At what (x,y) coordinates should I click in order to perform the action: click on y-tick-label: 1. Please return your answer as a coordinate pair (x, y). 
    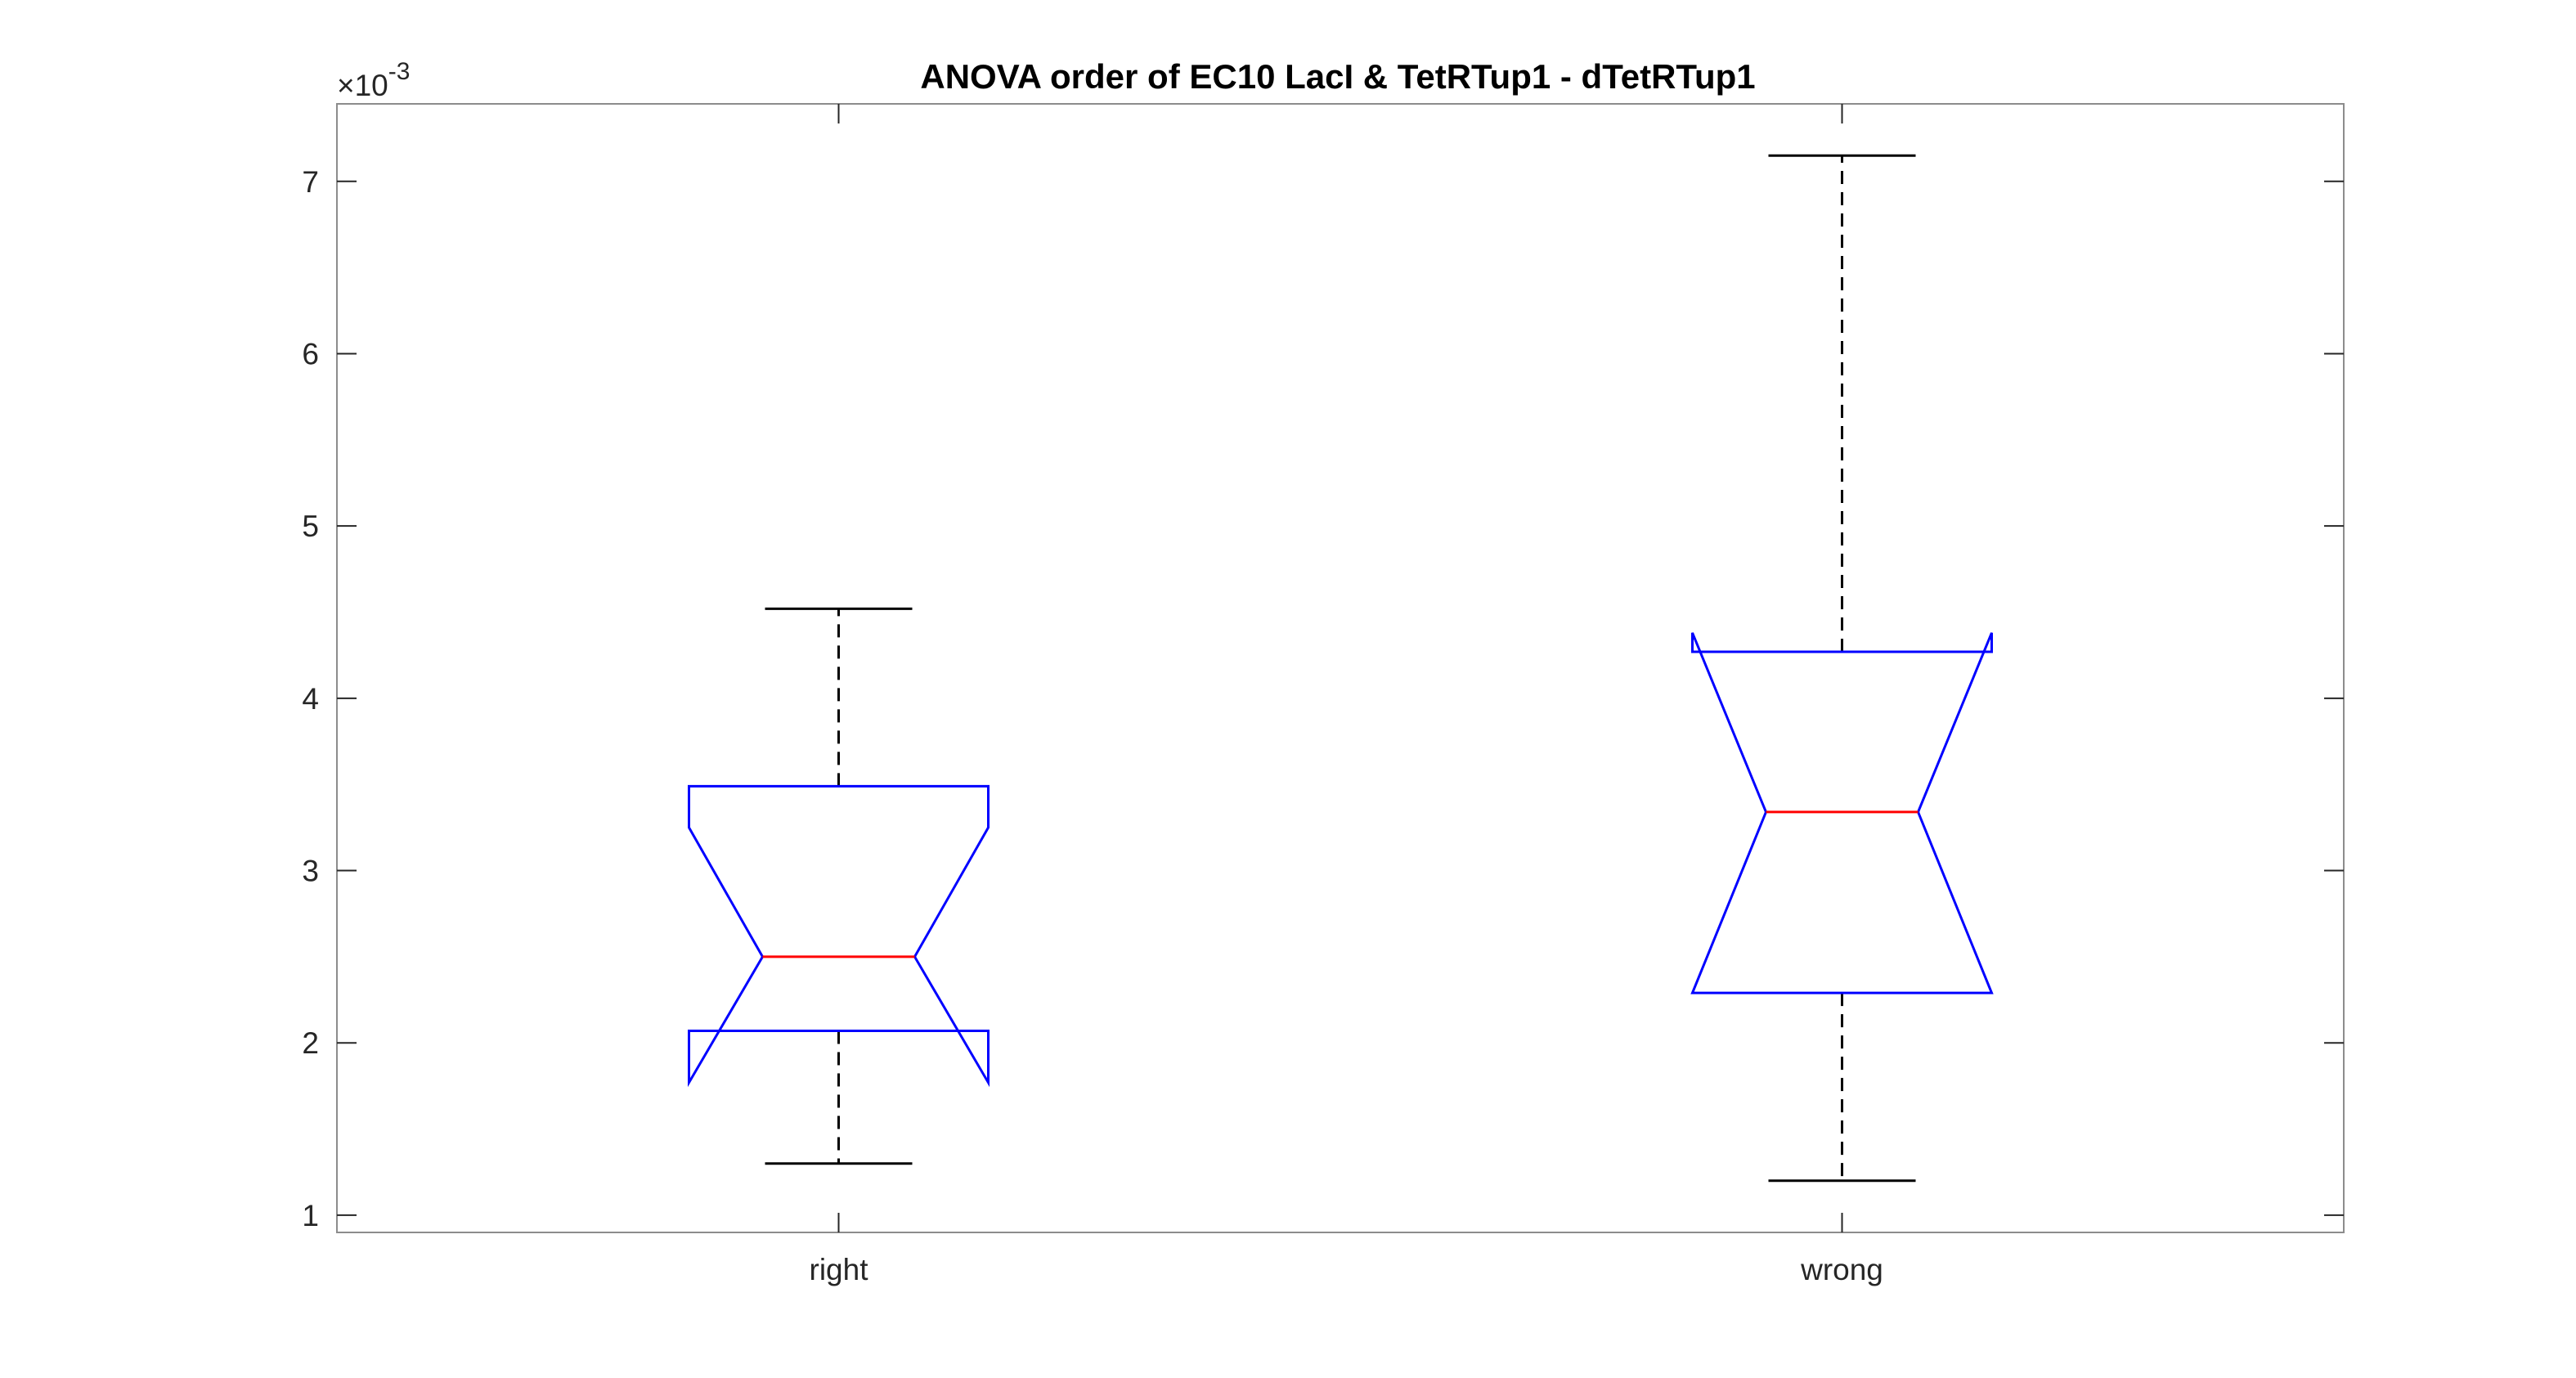
    Looking at the image, I should click on (310, 1215).